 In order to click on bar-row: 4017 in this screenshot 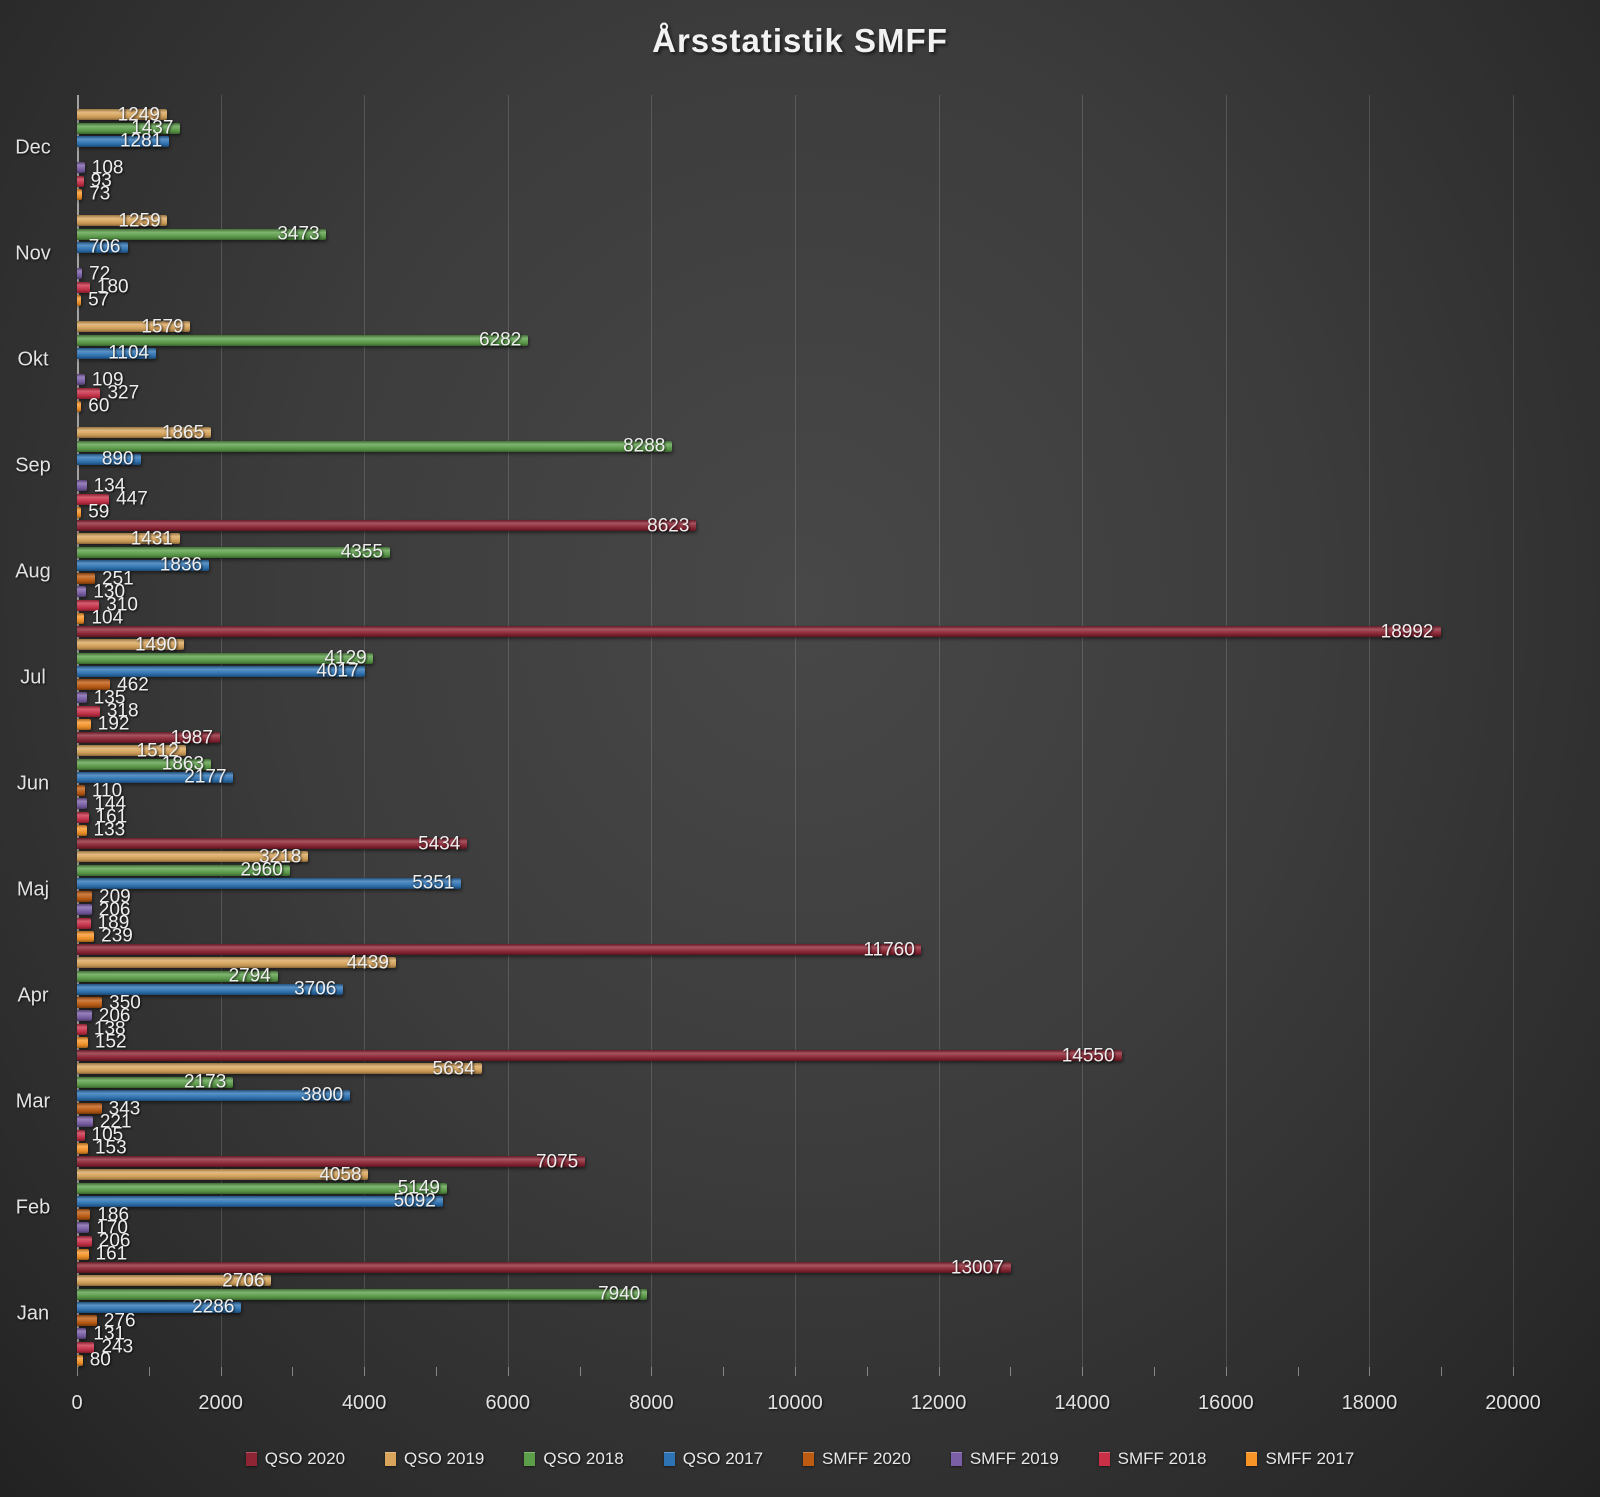, I will do `click(795, 671)`.